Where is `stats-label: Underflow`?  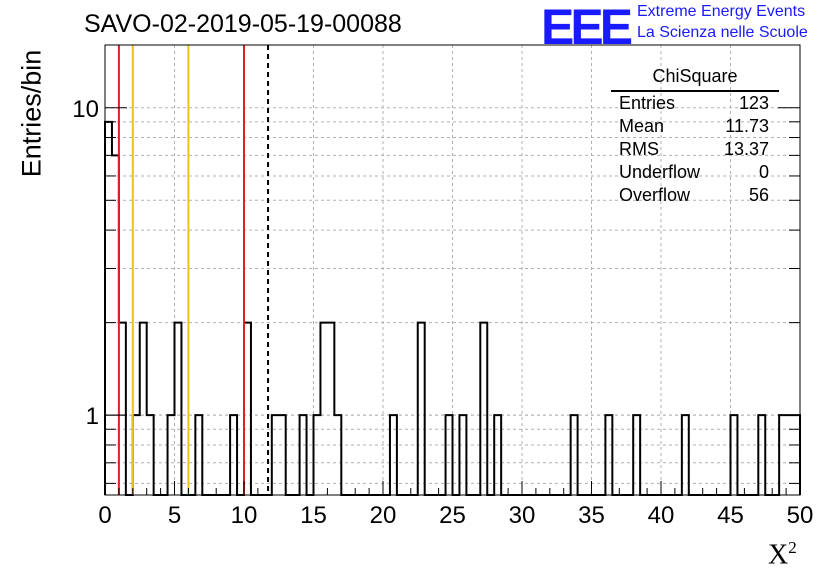
stats-label: Underflow is located at coordinates (660, 172).